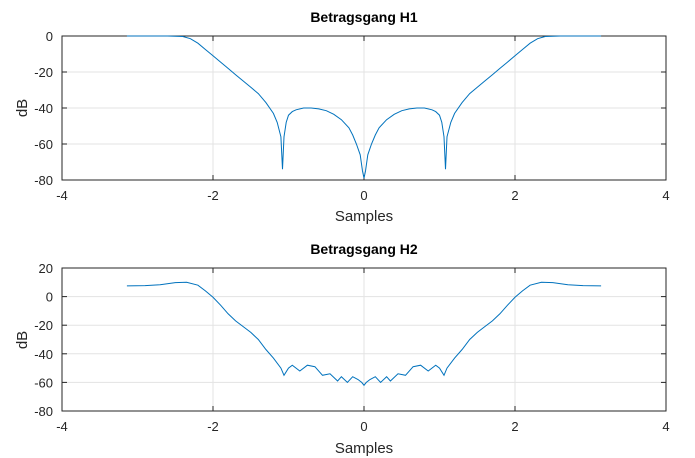 Image resolution: width=695 pixels, height=458 pixels. Describe the element at coordinates (364, 17) in the screenshot. I see `chart-title: Betragsgang H1` at that location.